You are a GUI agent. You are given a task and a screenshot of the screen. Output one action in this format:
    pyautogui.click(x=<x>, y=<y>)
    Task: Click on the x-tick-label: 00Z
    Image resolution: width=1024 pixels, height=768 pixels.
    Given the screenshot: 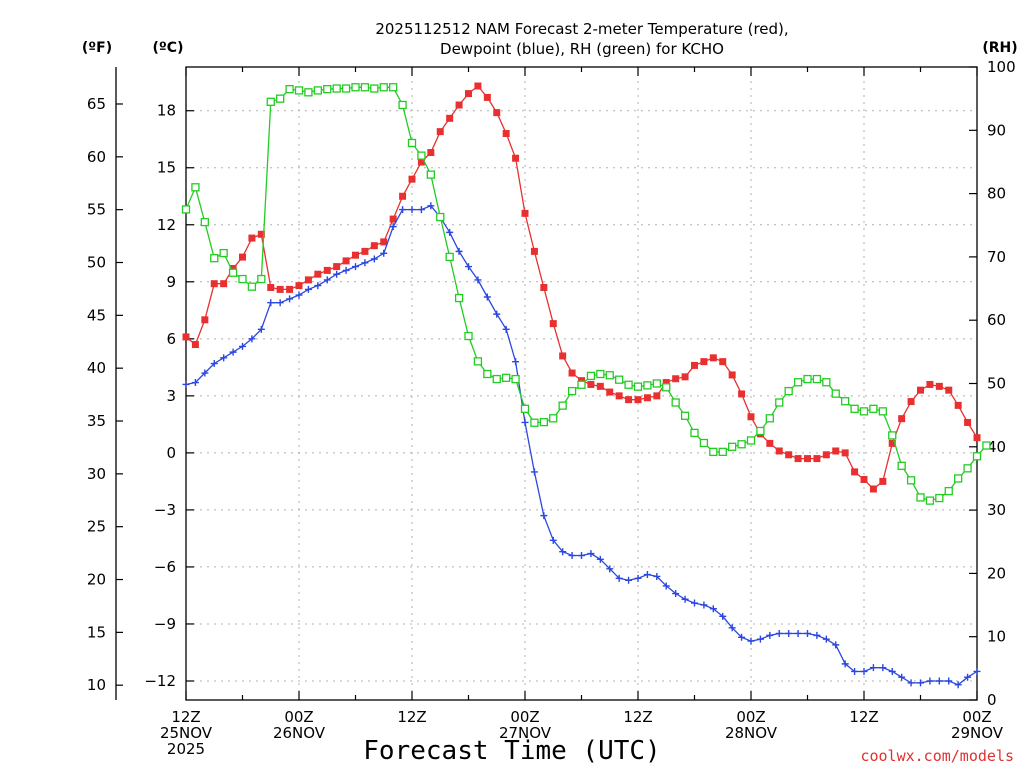 What is the action you would take?
    pyautogui.click(x=750, y=717)
    